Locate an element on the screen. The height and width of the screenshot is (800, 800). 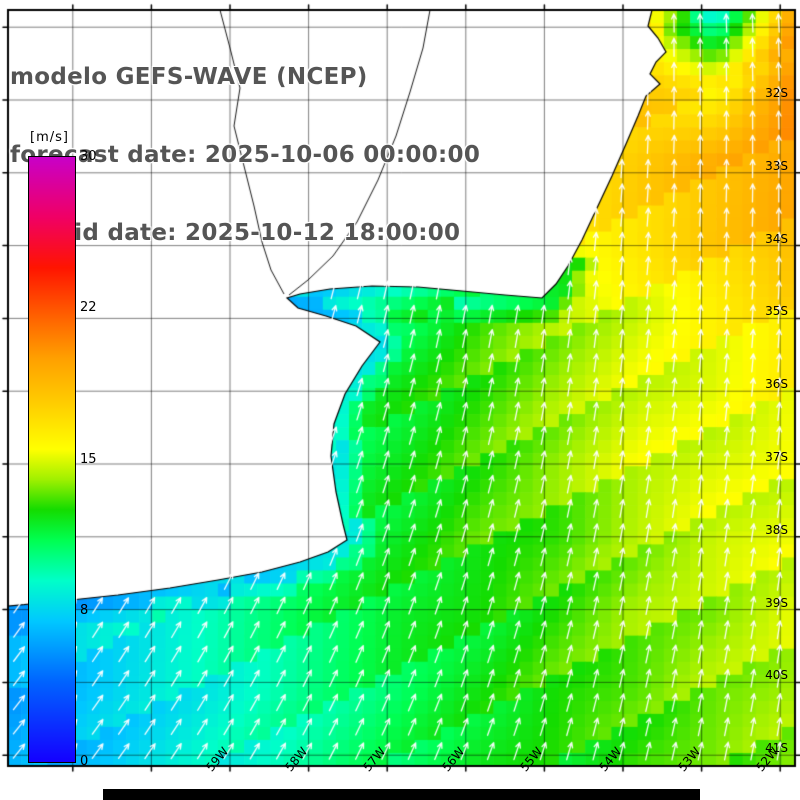
latitude-label: 39S is located at coordinates (776, 602).